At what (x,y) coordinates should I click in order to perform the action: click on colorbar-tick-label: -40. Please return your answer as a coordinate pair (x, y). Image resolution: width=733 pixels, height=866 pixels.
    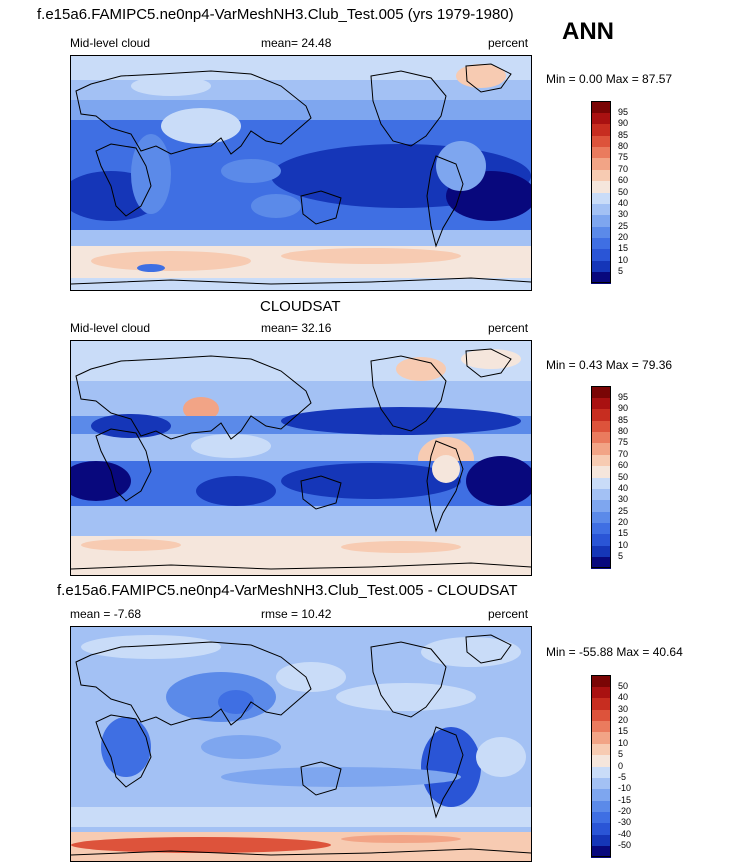
    Looking at the image, I should click on (625, 833).